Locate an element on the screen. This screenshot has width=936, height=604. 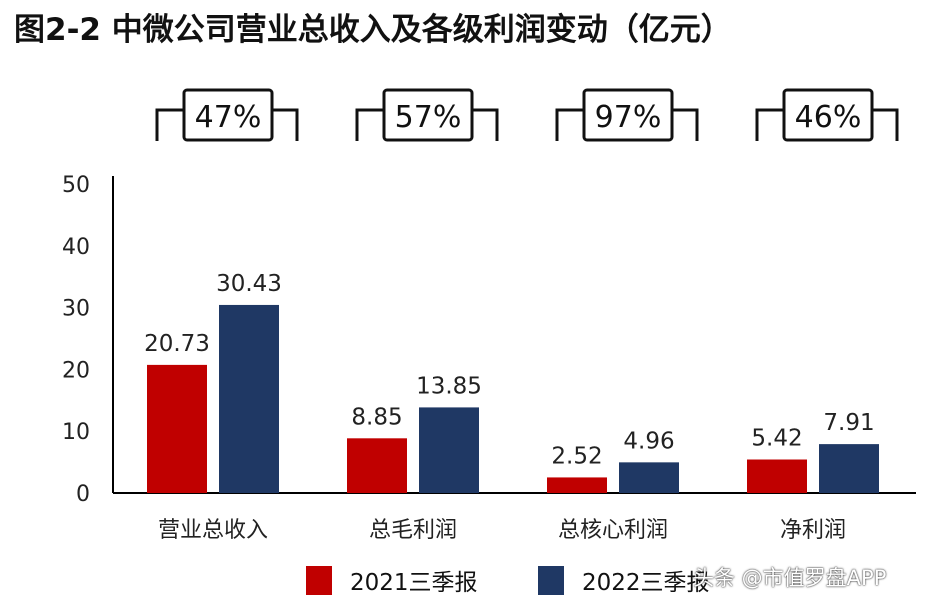
y-tick-label: 50 is located at coordinates (76, 185).